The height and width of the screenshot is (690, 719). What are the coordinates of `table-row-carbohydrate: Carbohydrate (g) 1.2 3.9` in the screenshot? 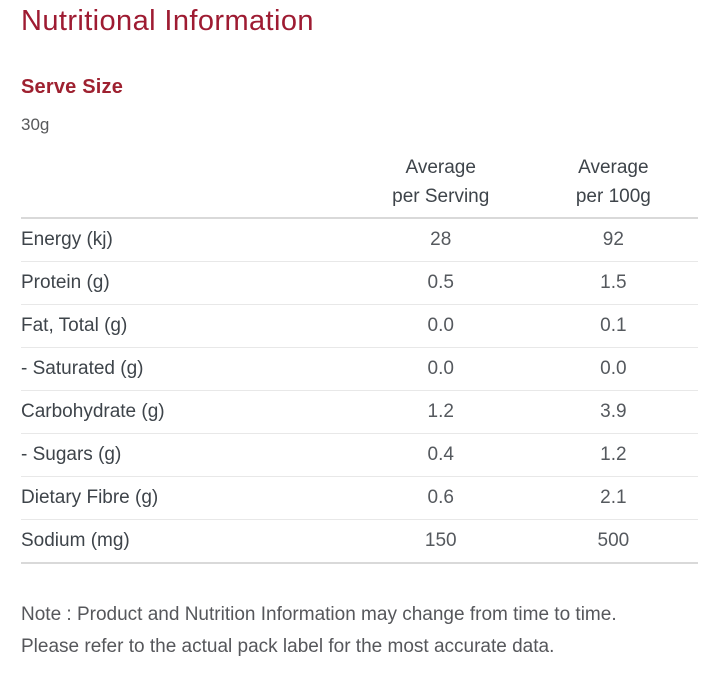 It's located at (359, 412).